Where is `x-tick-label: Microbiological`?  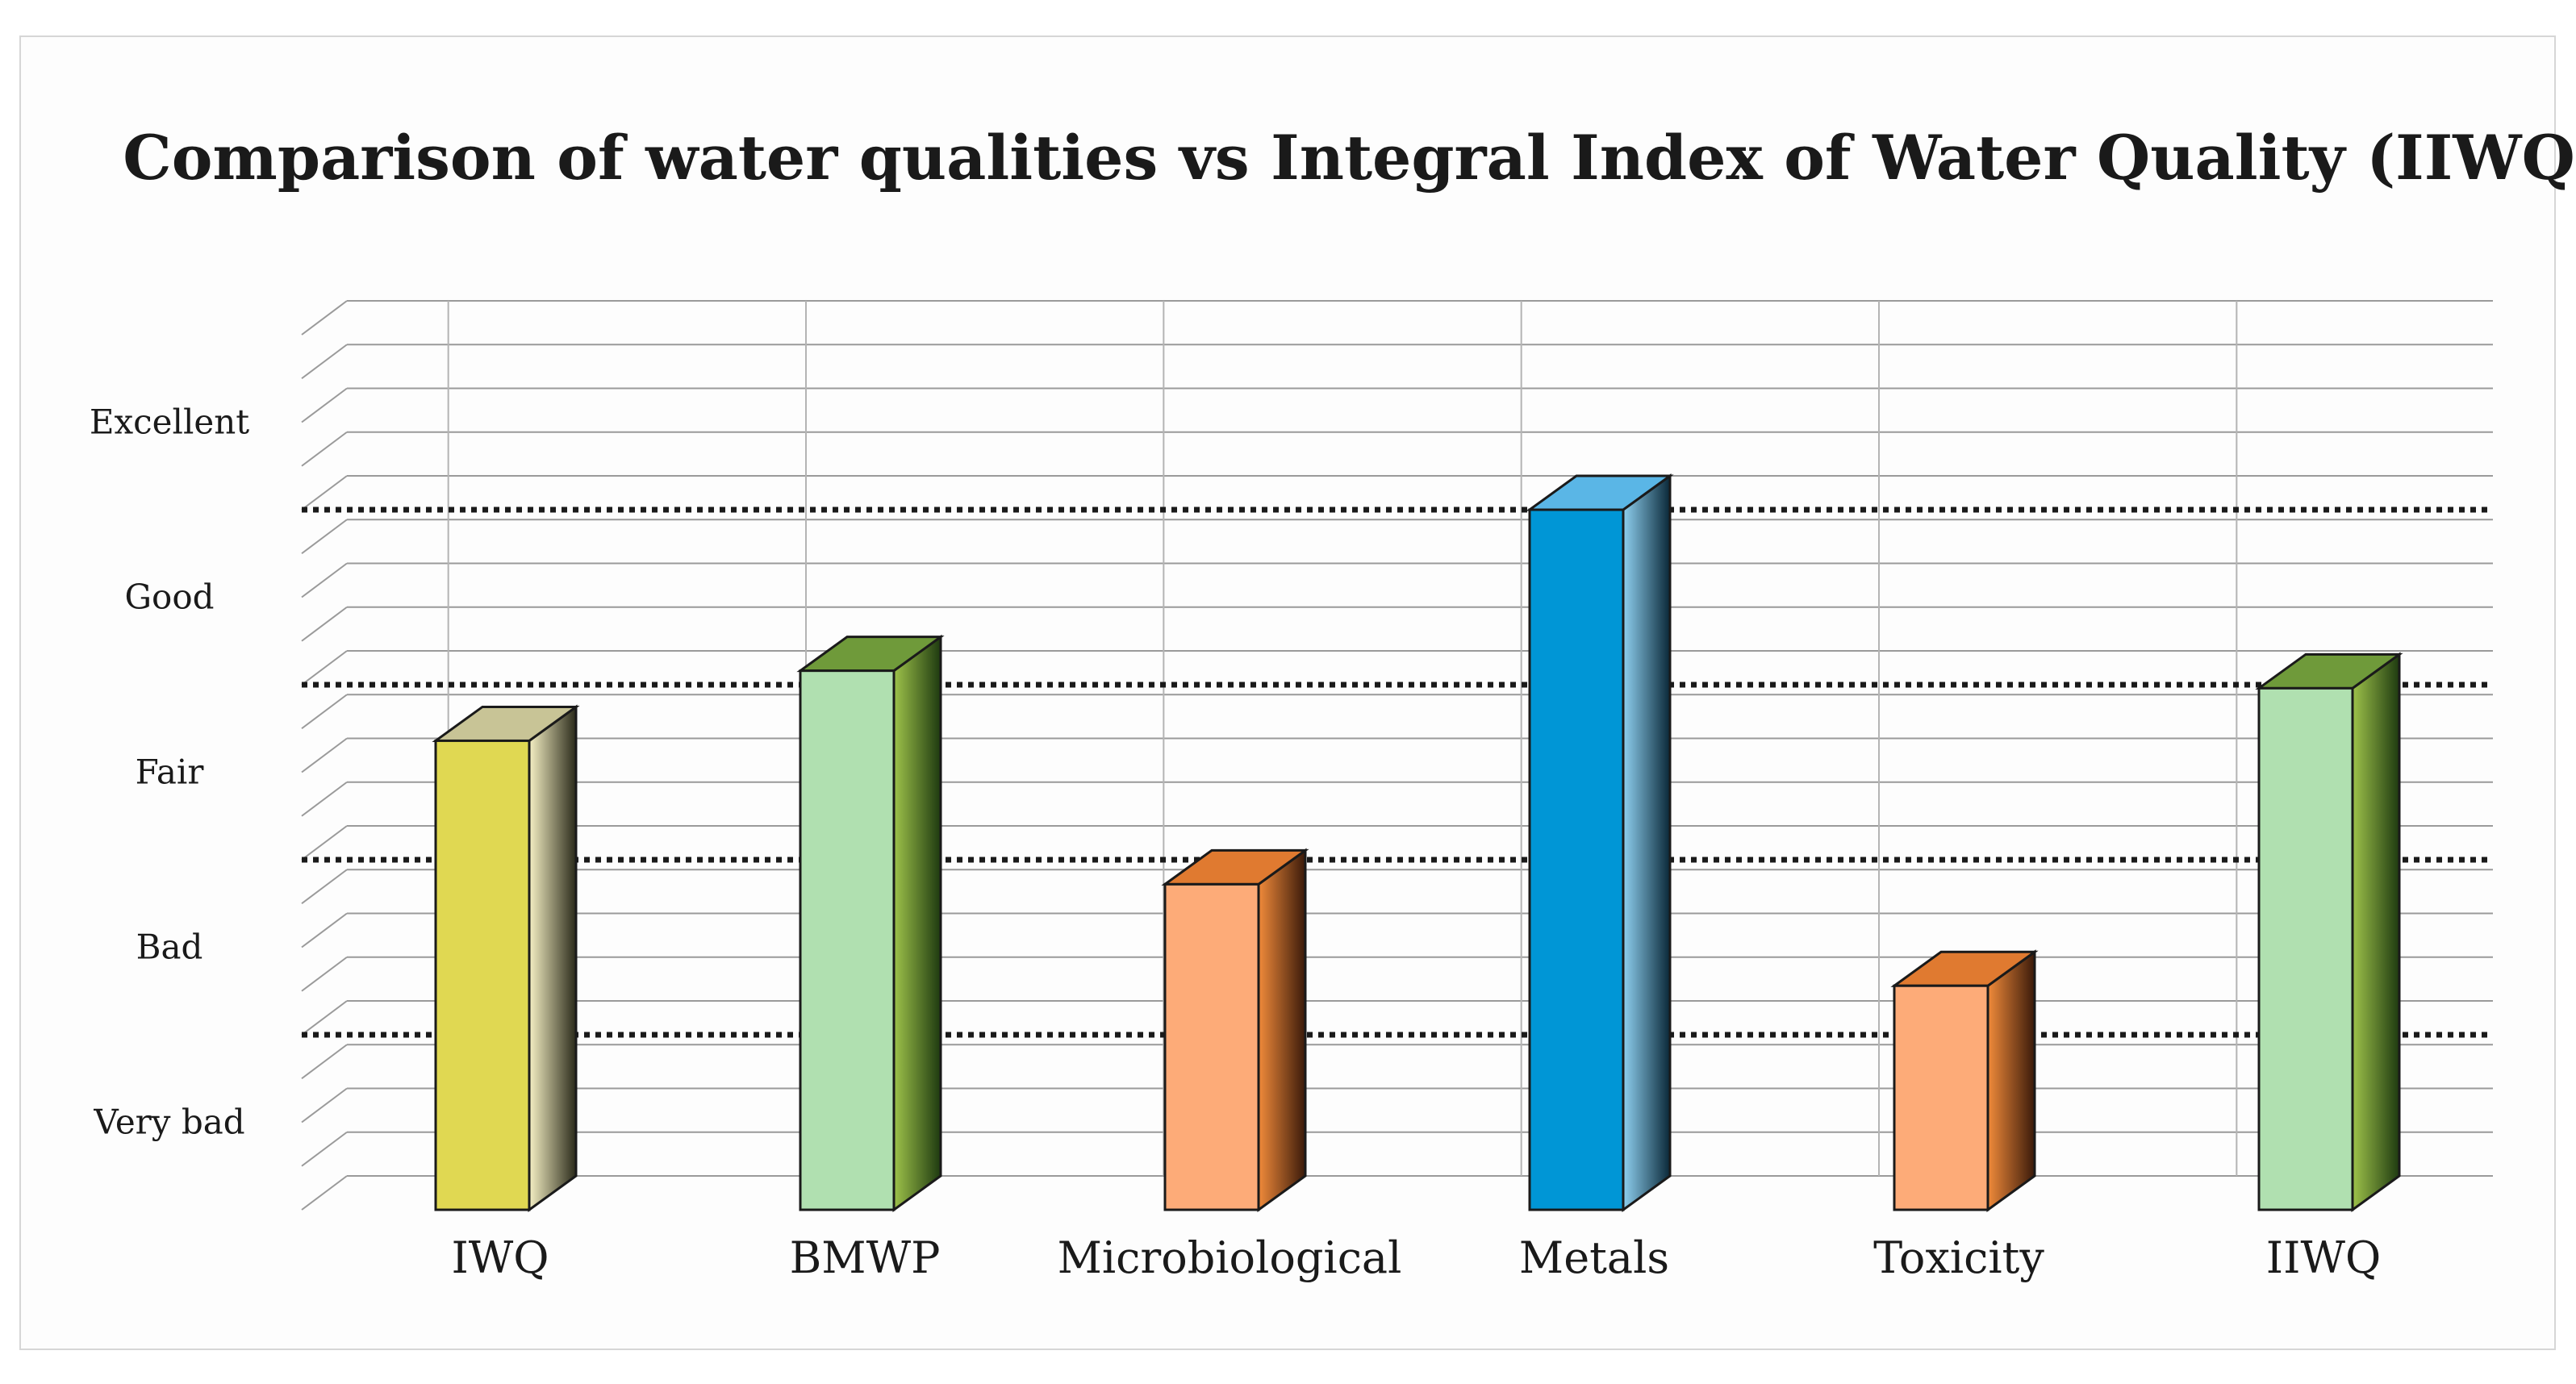 x-tick-label: Microbiological is located at coordinates (1230, 1258).